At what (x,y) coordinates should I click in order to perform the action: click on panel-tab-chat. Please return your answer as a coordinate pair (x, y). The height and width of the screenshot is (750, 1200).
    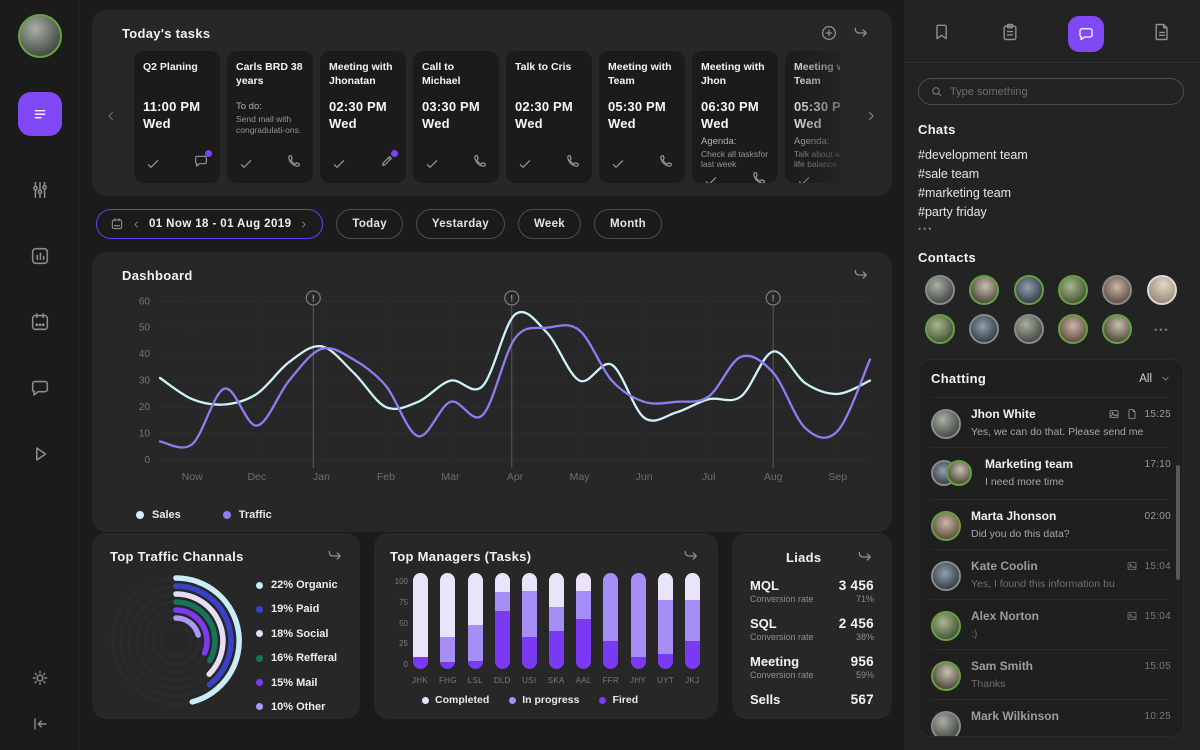
    Looking at the image, I should click on (1086, 34).